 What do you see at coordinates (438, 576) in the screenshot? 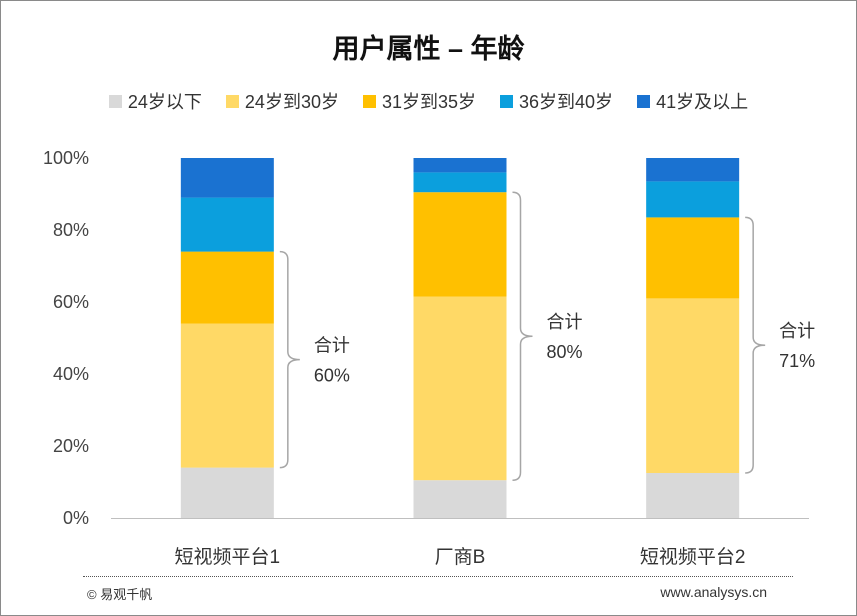
I see `footer-divider` at bounding box center [438, 576].